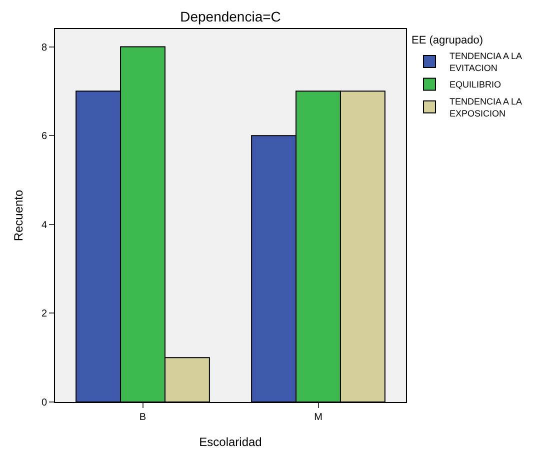 This screenshot has height=458, width=540. I want to click on legend-label: EQUILIBRIO, so click(476, 85).